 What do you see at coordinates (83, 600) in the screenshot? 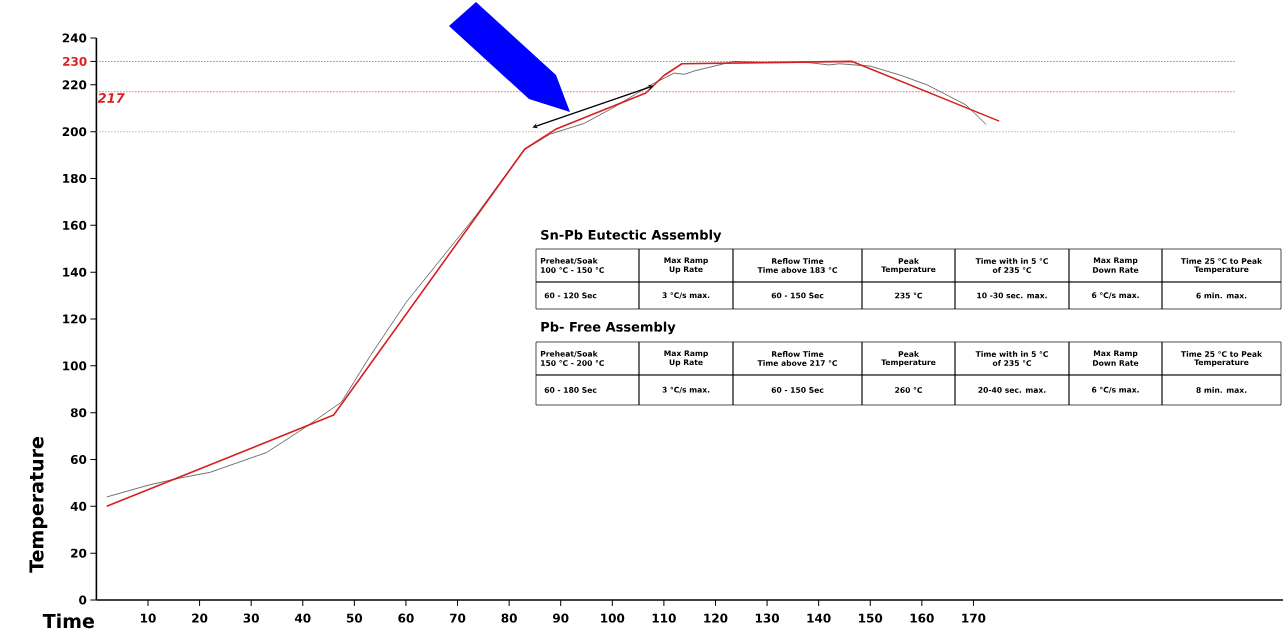
I see `y-tick-label: 0` at bounding box center [83, 600].